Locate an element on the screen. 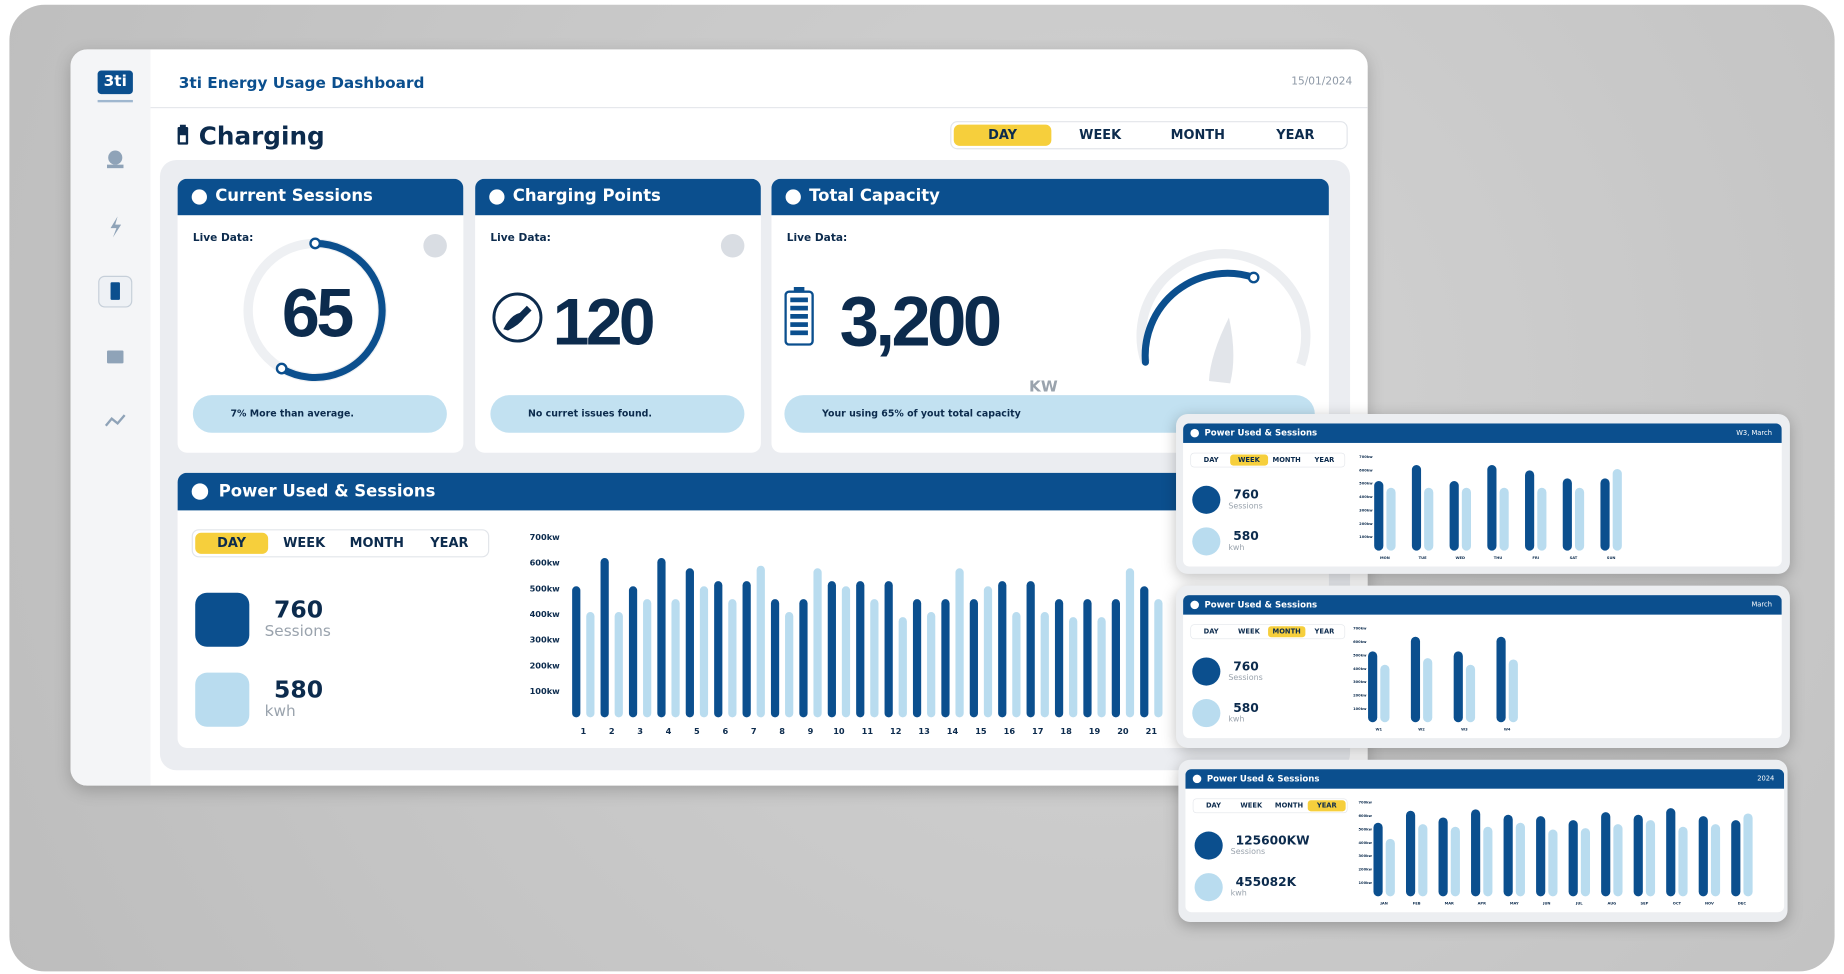 This screenshot has width=1844, height=974. y-tick-label: 700kw is located at coordinates (545, 537).